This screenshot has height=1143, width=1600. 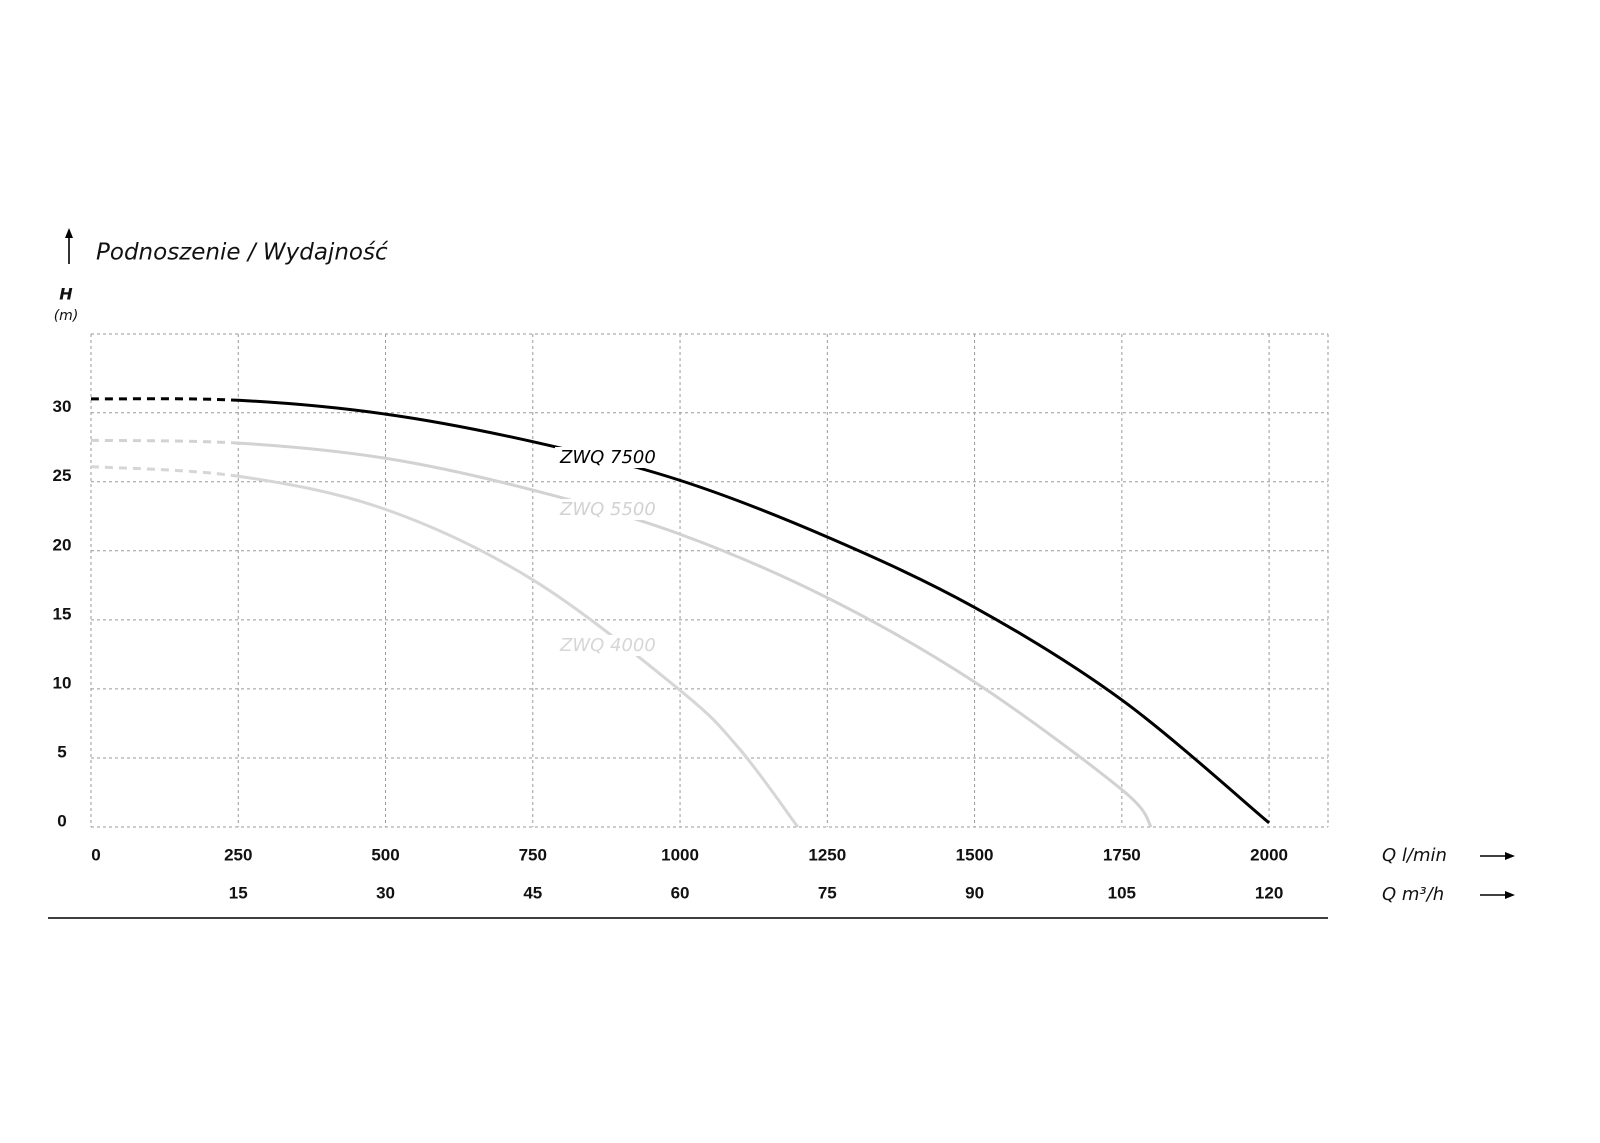 I want to click on series-line, so click(x=445, y=646).